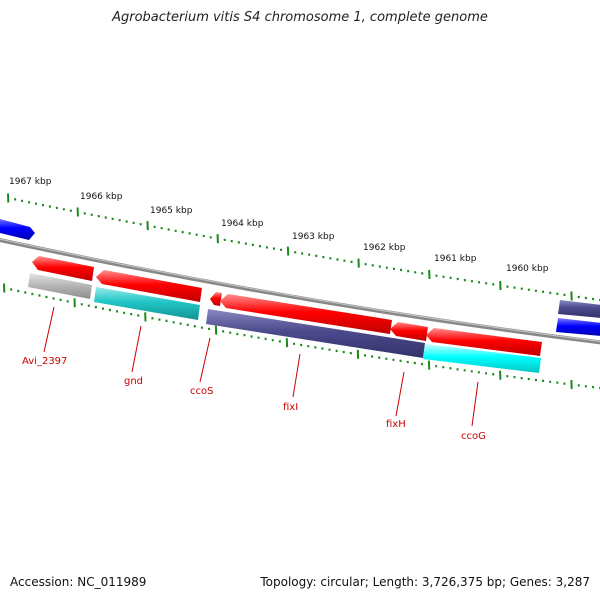 The image size is (600, 600). What do you see at coordinates (473, 436) in the screenshot?
I see `gene-label-ccog: ccoG` at bounding box center [473, 436].